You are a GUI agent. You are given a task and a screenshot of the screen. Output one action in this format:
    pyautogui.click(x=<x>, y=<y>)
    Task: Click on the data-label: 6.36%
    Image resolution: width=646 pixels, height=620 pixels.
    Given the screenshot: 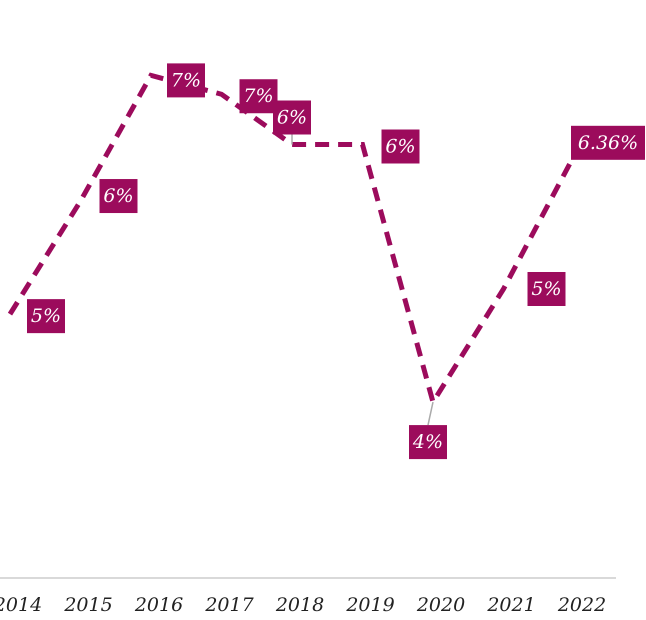 What is the action you would take?
    pyautogui.click(x=608, y=143)
    